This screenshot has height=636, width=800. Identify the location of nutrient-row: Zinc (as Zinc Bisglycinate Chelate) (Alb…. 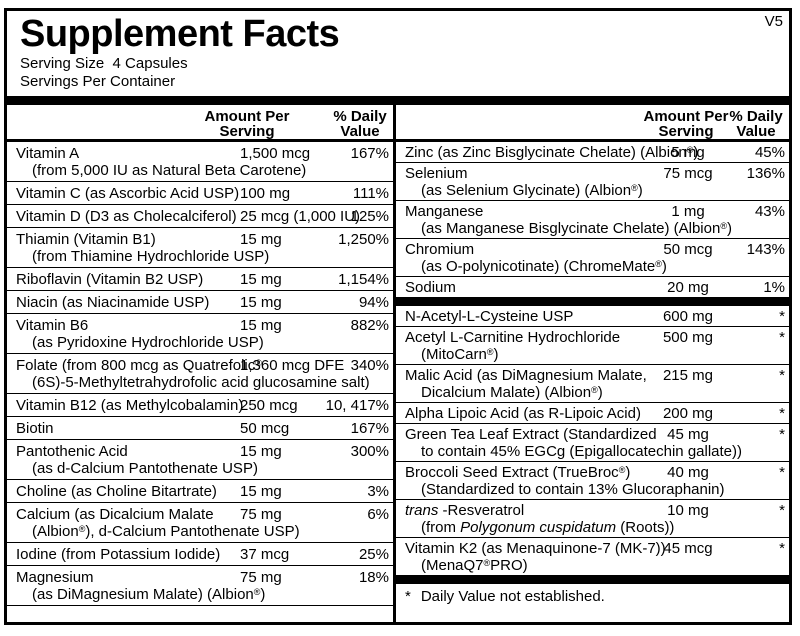
(592, 152).